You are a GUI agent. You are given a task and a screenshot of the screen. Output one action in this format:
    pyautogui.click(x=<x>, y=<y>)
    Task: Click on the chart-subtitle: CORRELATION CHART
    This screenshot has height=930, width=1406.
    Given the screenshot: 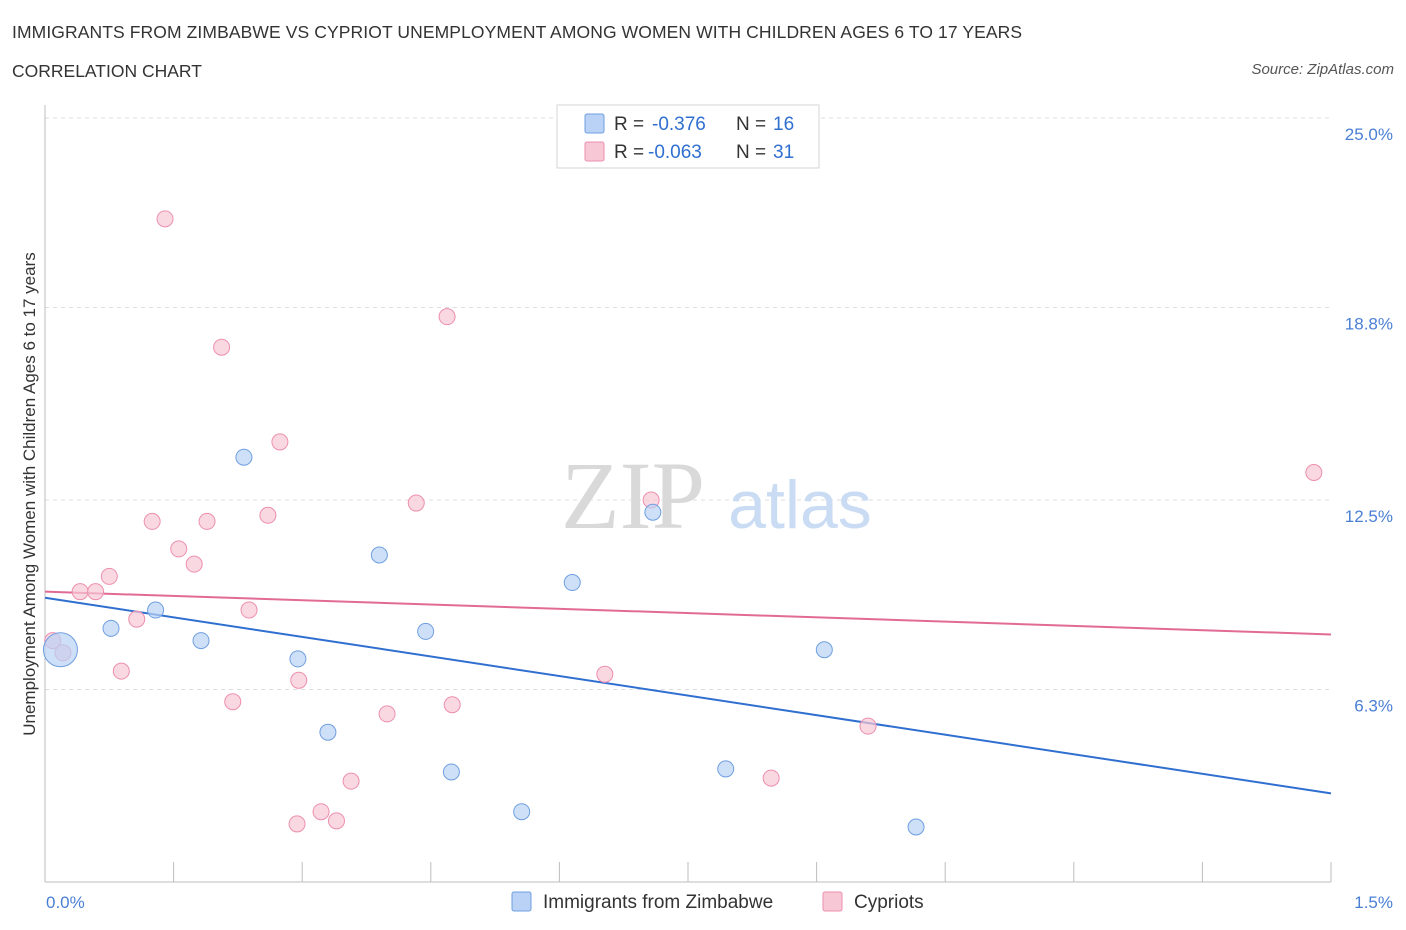 What is the action you would take?
    pyautogui.click(x=107, y=71)
    